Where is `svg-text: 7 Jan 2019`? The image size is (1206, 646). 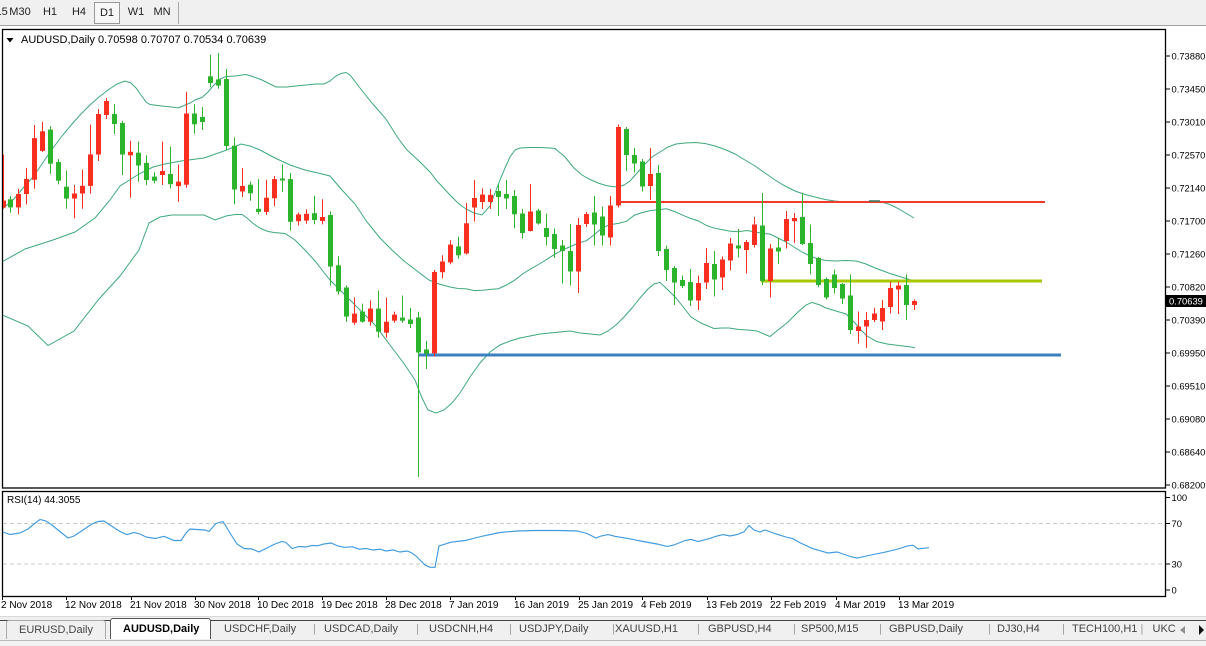
svg-text: 7 Jan 2019 is located at coordinates (474, 605).